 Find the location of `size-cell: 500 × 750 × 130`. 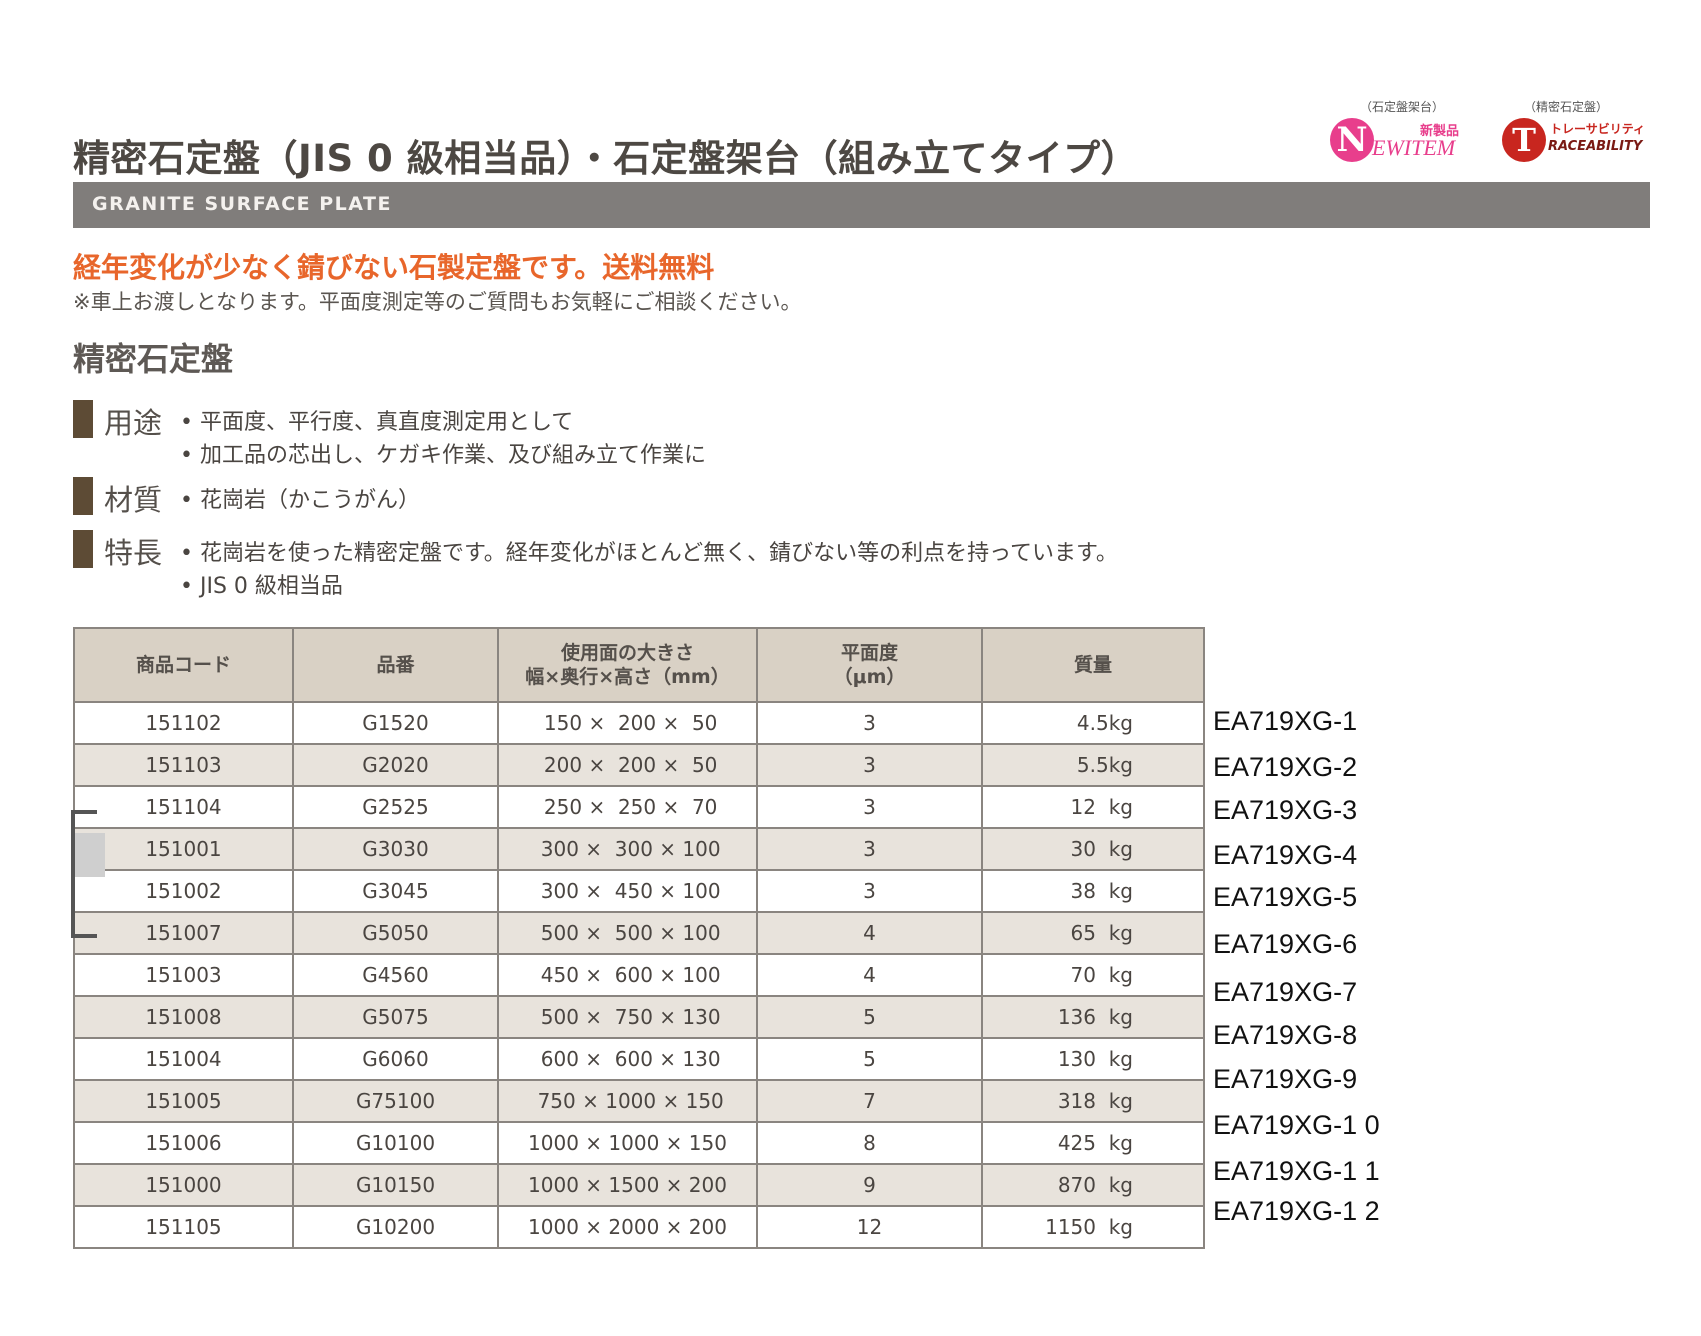

size-cell: 500 × 750 × 130 is located at coordinates (627, 1017).